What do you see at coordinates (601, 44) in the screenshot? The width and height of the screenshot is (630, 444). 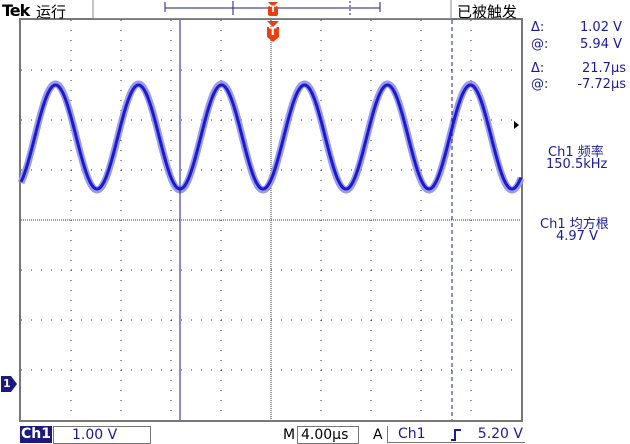 I see `volt-at-value: 5.94 V` at bounding box center [601, 44].